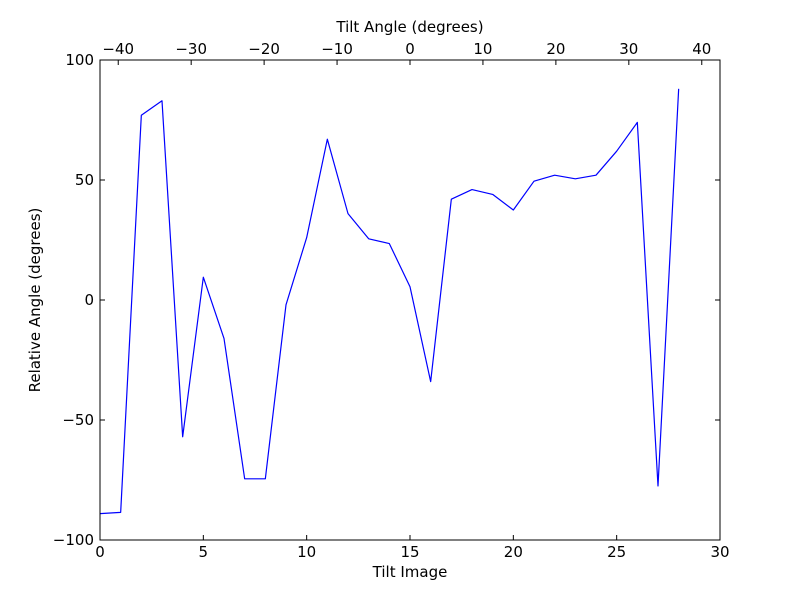  What do you see at coordinates (204, 552) in the screenshot?
I see `x-tick-label: 5` at bounding box center [204, 552].